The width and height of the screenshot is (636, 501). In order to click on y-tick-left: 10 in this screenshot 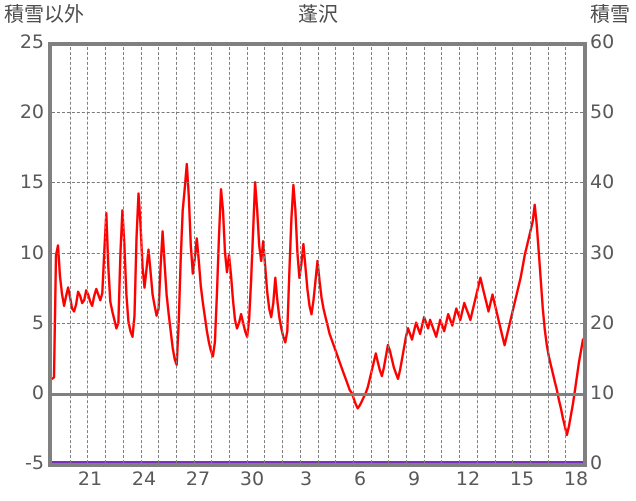, I will do `click(31, 252)`.